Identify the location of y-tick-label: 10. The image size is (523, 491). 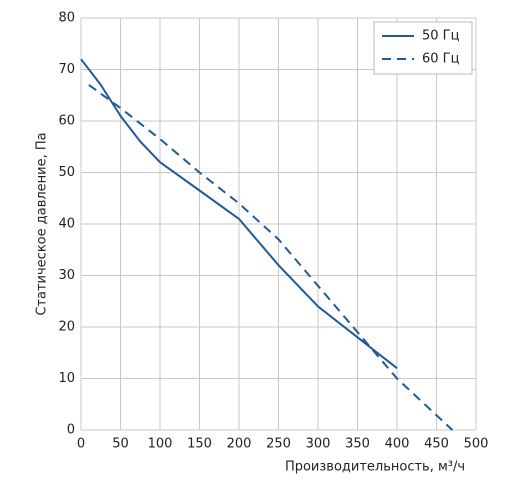
(66, 378).